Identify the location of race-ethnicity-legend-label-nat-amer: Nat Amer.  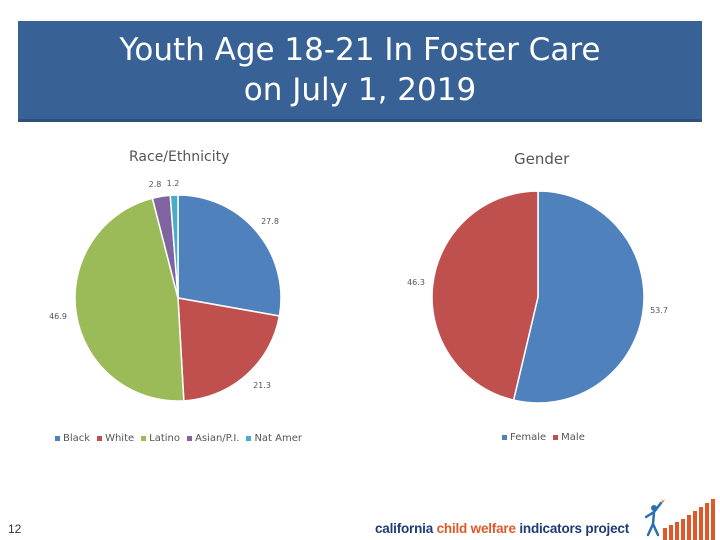
(278, 438).